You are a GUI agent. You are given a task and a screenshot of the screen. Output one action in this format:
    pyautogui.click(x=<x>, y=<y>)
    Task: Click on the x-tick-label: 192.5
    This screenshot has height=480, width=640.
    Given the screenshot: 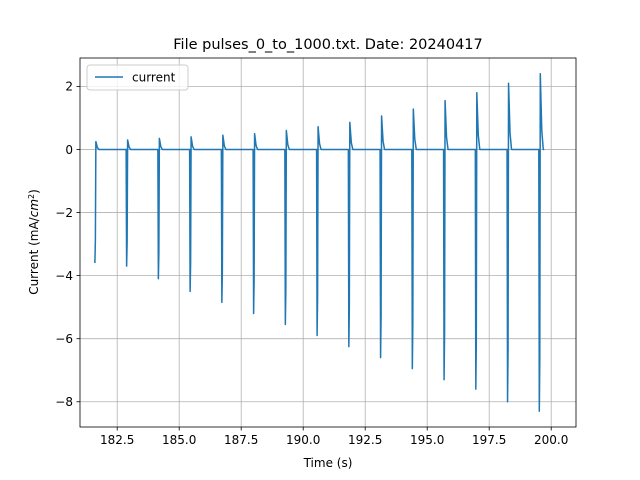 What is the action you would take?
    pyautogui.click(x=365, y=440)
    